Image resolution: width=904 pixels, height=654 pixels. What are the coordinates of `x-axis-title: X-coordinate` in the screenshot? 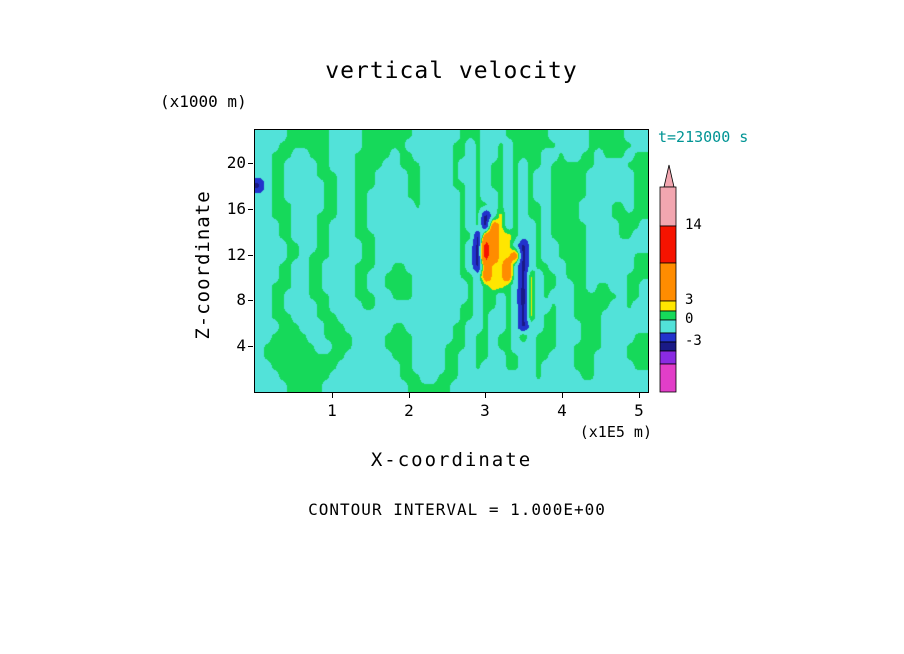 It's located at (451, 460).